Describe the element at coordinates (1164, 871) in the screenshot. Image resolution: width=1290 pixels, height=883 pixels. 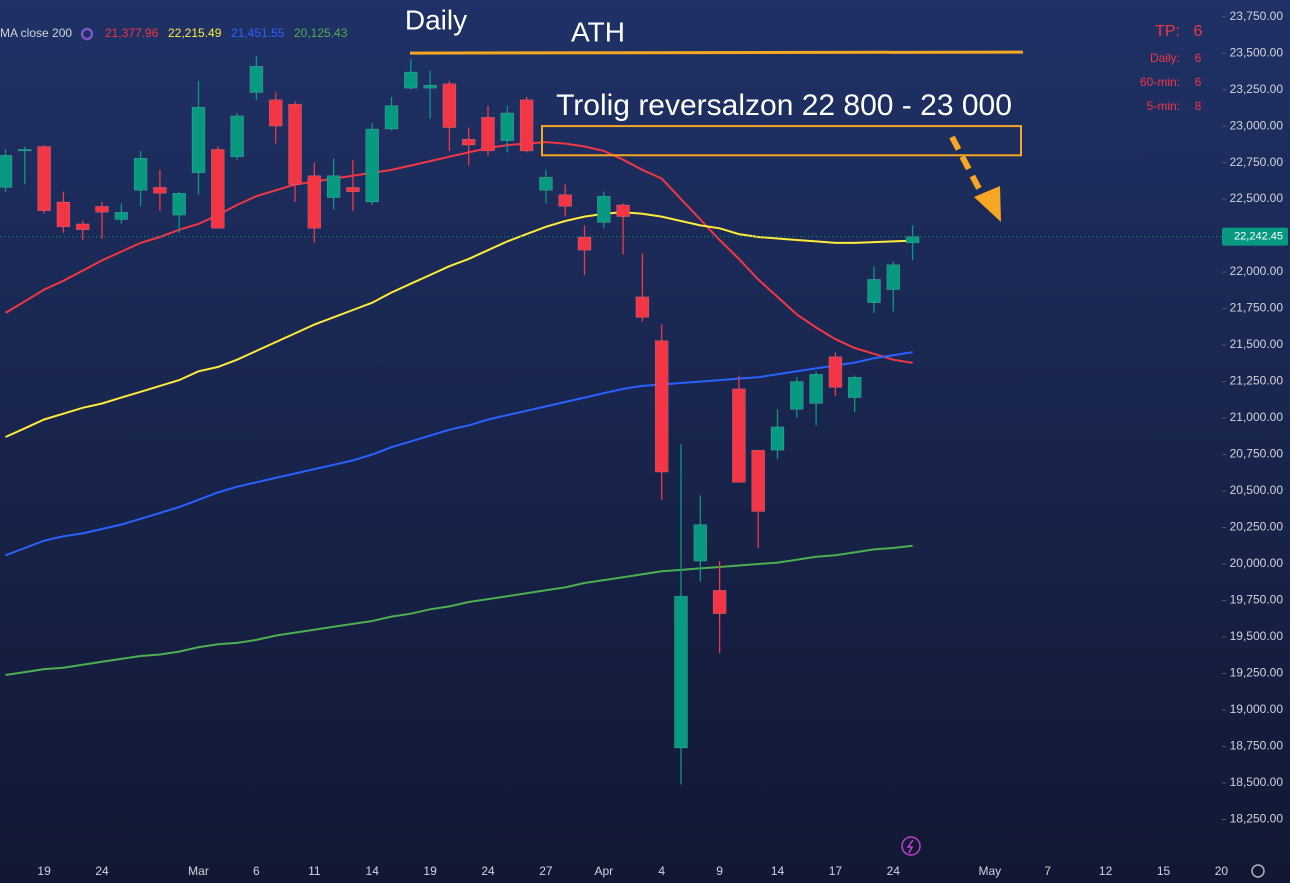
I see `x-tick-label: 15` at that location.